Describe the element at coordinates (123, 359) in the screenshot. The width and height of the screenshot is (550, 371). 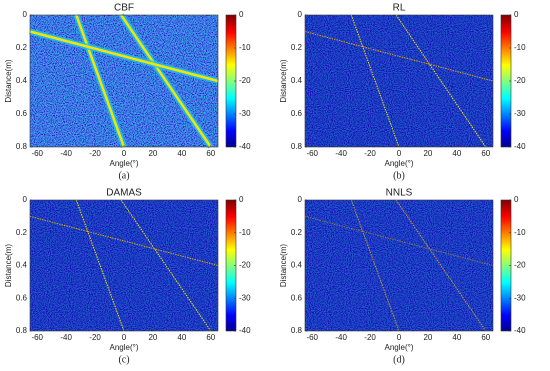
I see `caption: (c)` at that location.